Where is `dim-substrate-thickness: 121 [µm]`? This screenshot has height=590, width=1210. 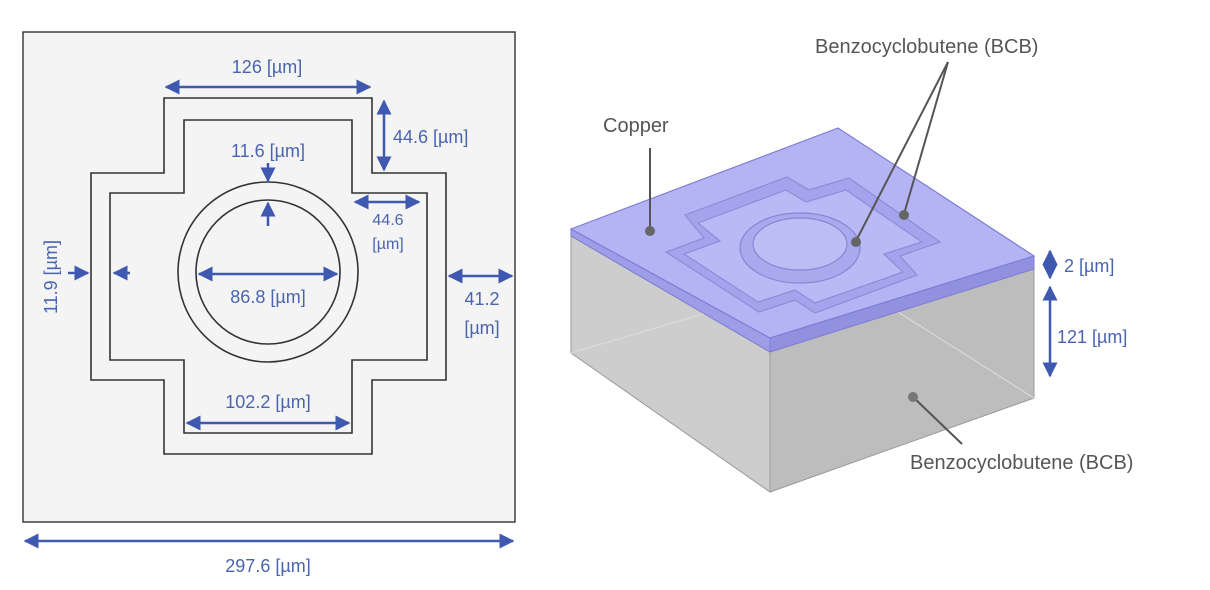
dim-substrate-thickness: 121 [µm] is located at coordinates (1092, 337).